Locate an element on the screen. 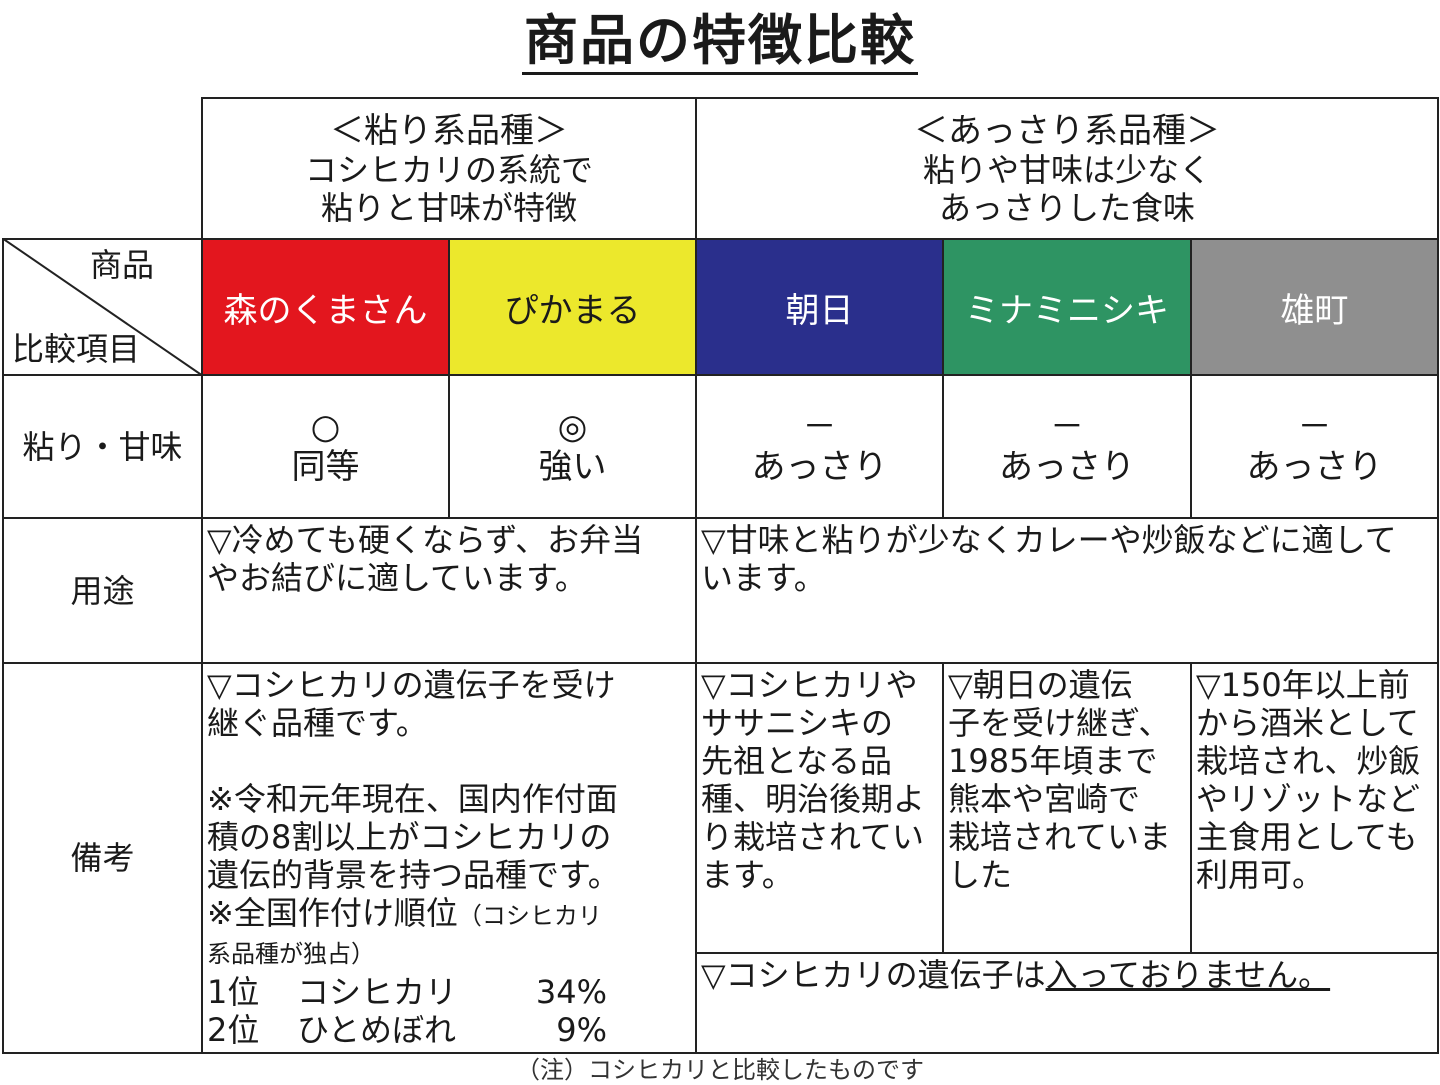 Image resolution: width=1440 pixels, height=1085 pixels. variety-header: ミナミニシキ is located at coordinates (1067, 307).